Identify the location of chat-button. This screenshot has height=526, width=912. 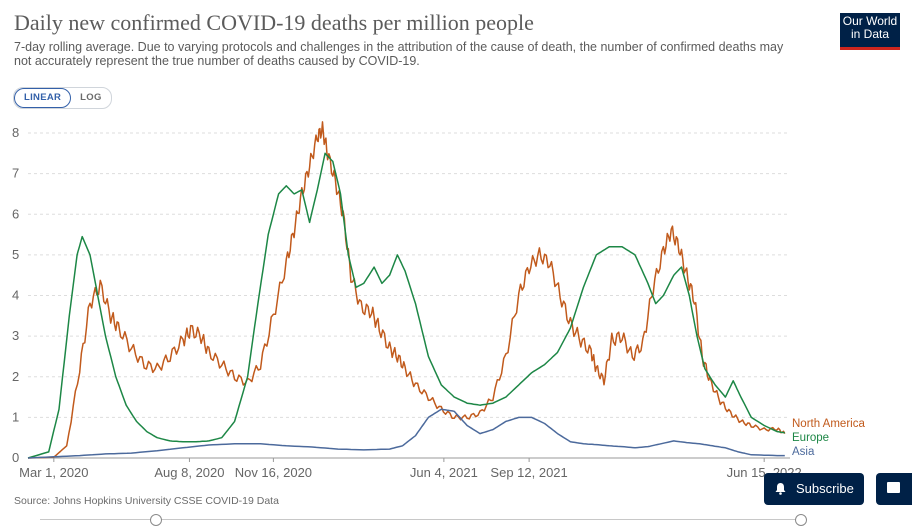
(894, 489).